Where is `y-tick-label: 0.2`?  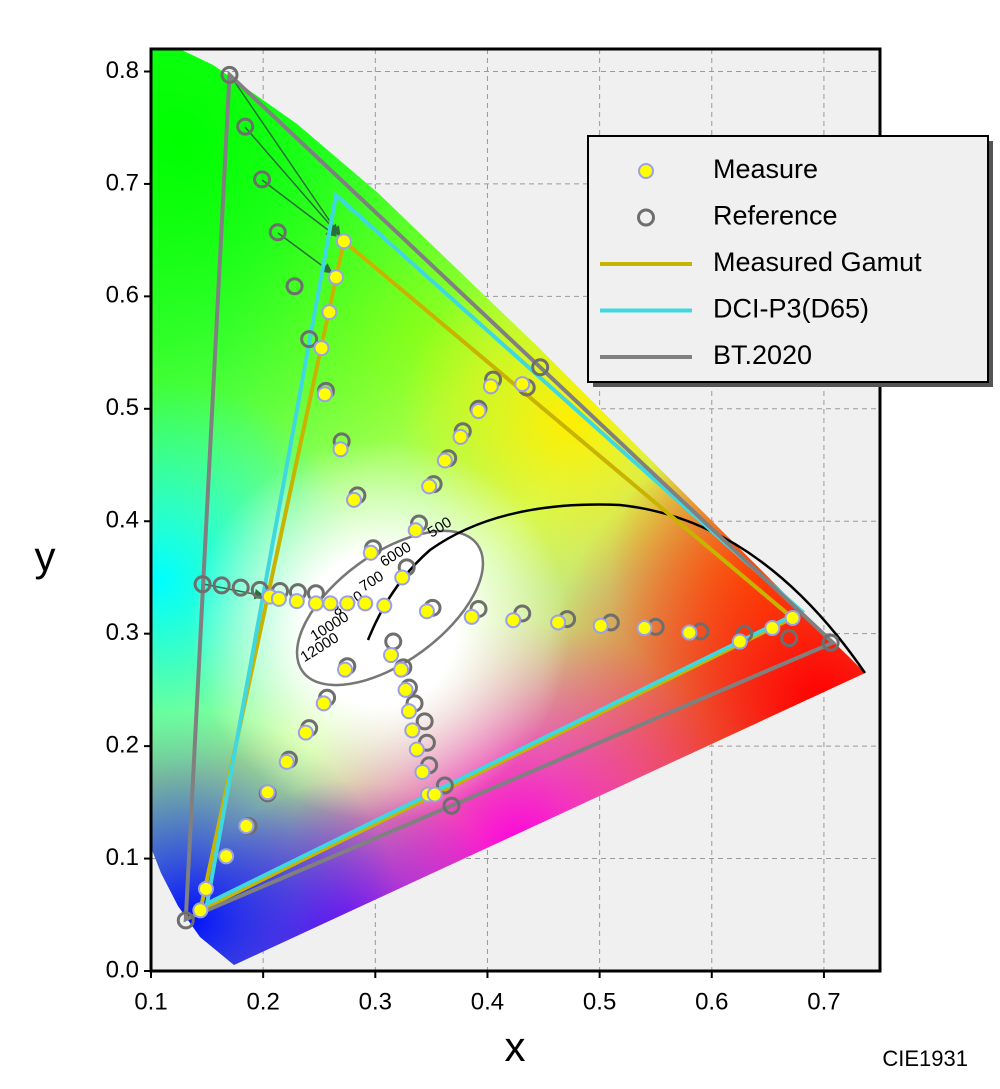 y-tick-label: 0.2 is located at coordinates (122, 744).